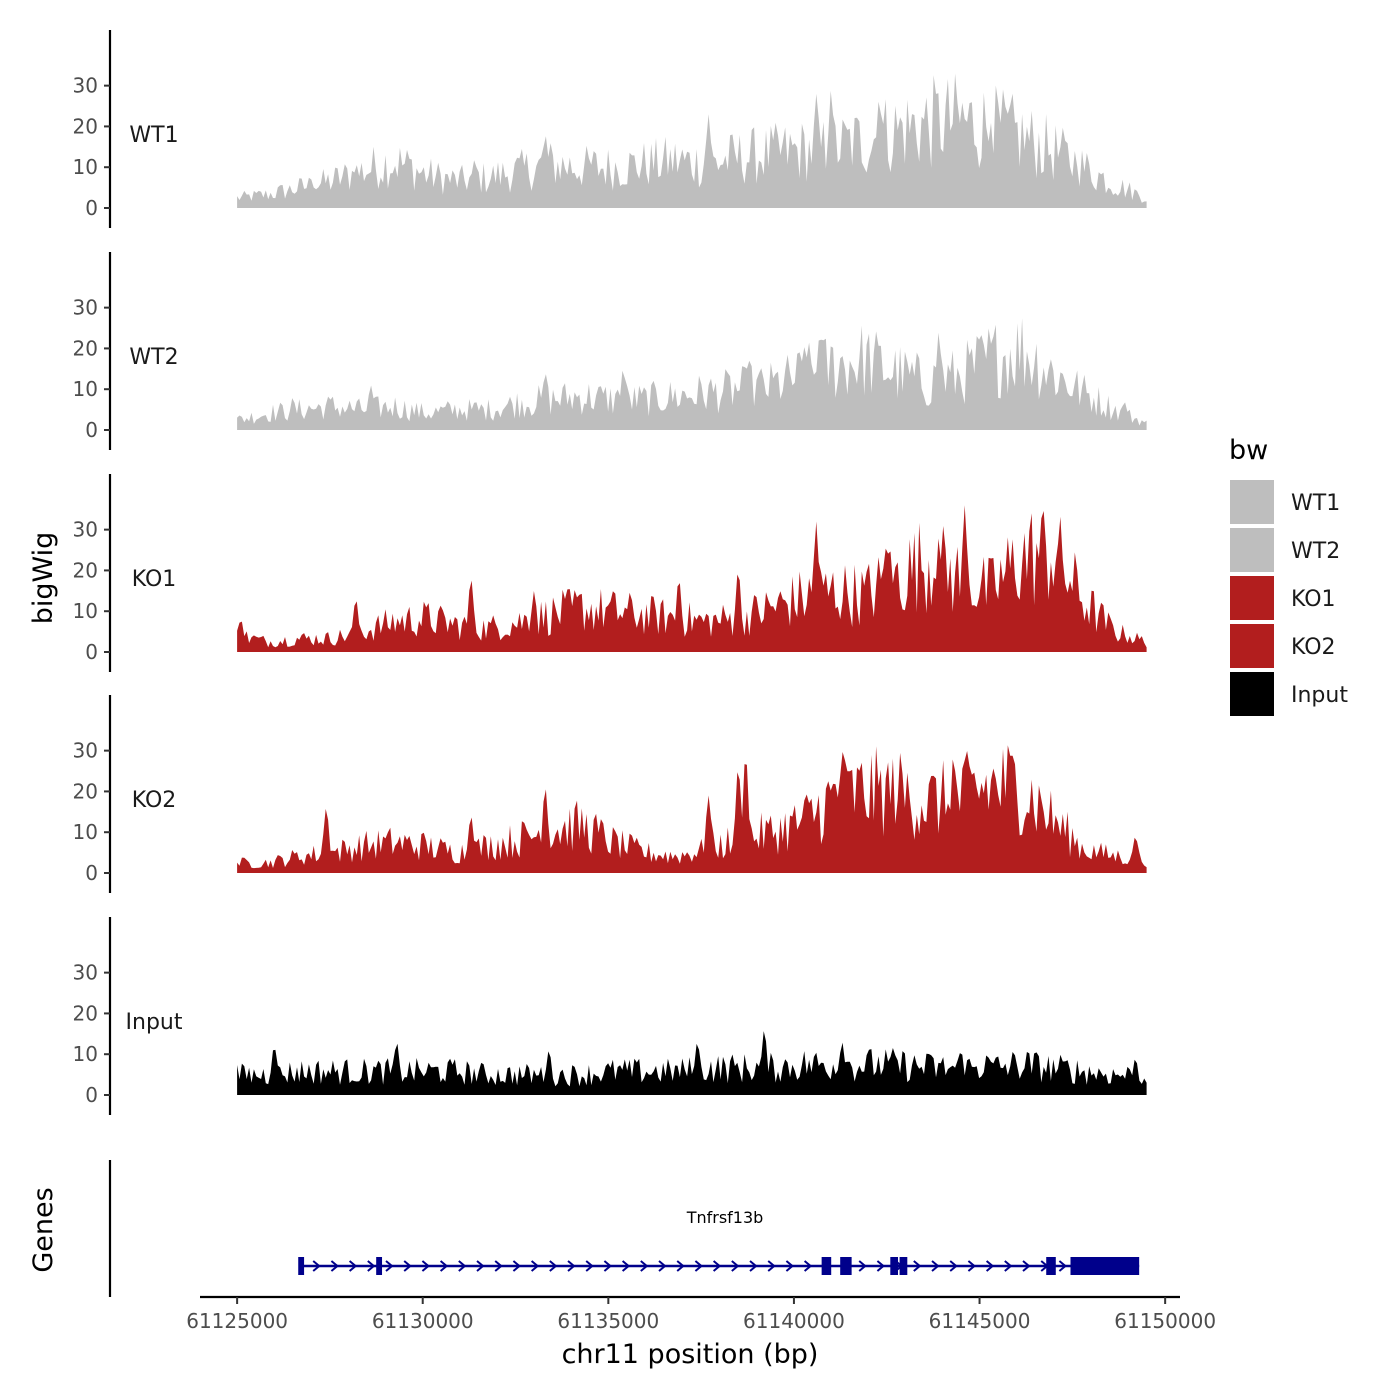 The width and height of the screenshot is (1400, 1400). What do you see at coordinates (692, 809) in the screenshot?
I see `signal-area-ko2` at bounding box center [692, 809].